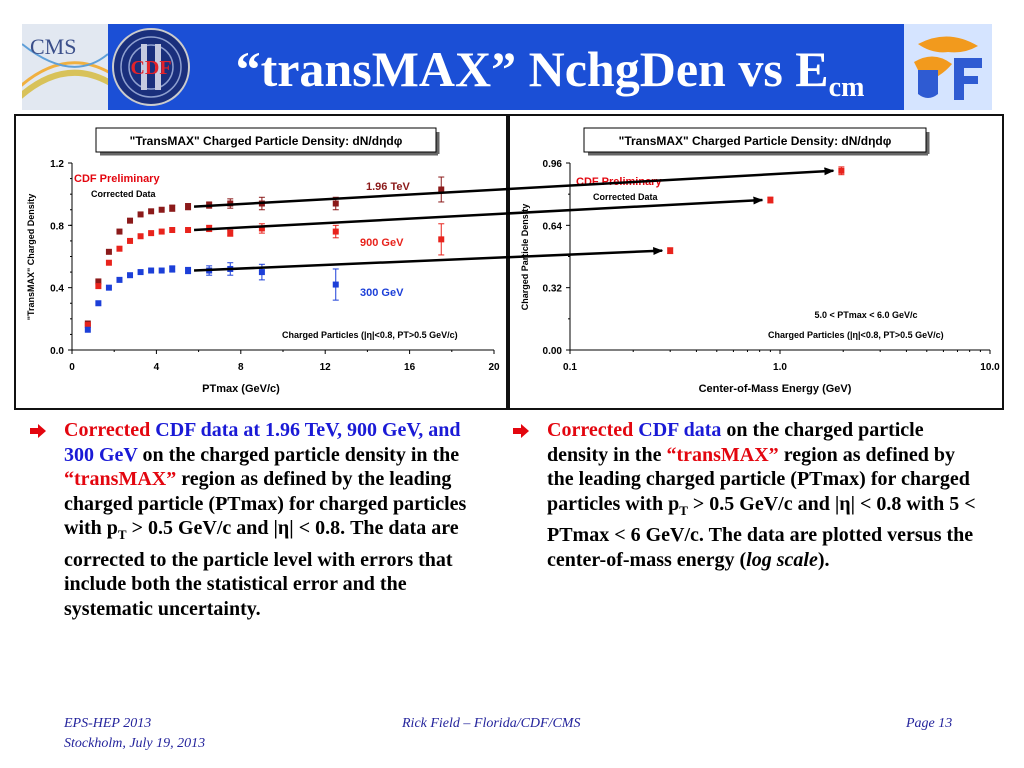  I want to click on right-chart-x-tick-label: 0.1, so click(570, 367).